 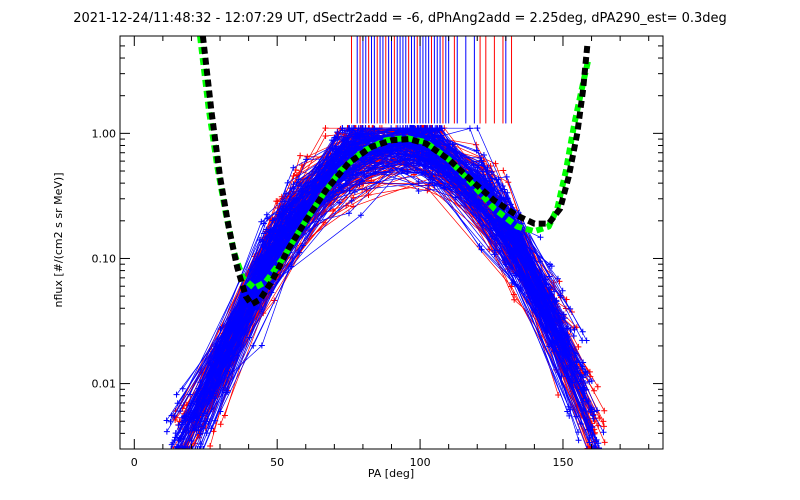 I want to click on x-axis-label: PA [deg], so click(x=391, y=473).